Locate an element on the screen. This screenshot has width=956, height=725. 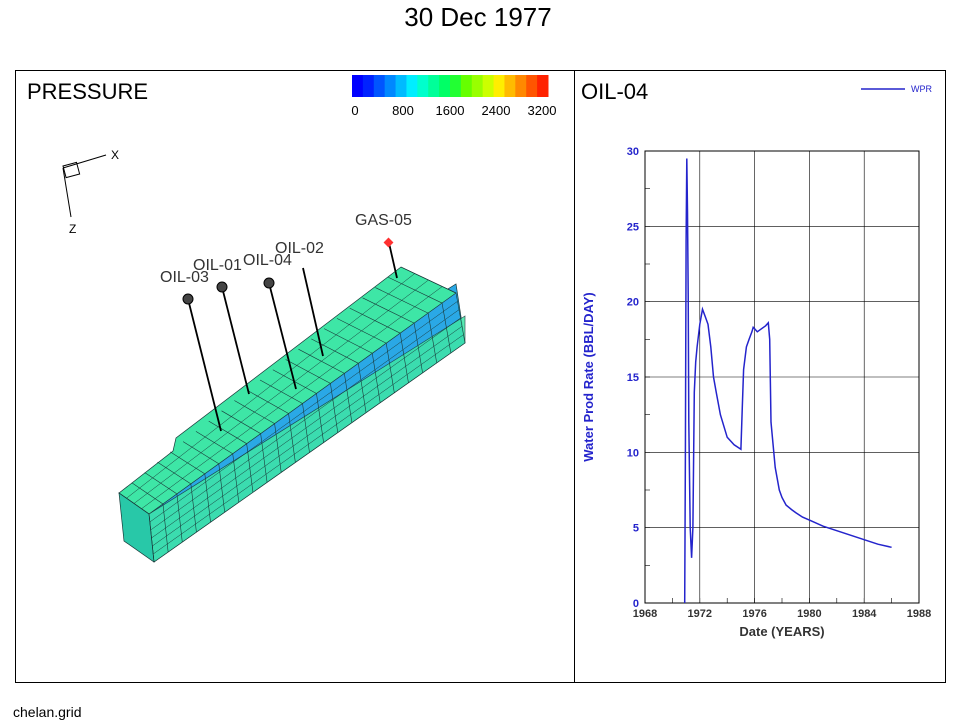
axis-z-label: Z is located at coordinates (72, 229).